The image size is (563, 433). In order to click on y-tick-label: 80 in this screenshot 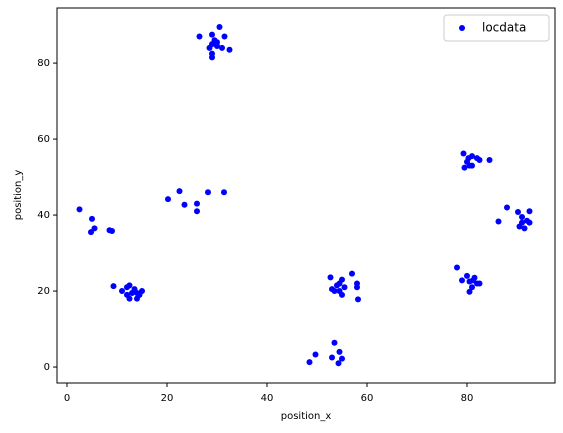, I will do `click(43, 63)`.